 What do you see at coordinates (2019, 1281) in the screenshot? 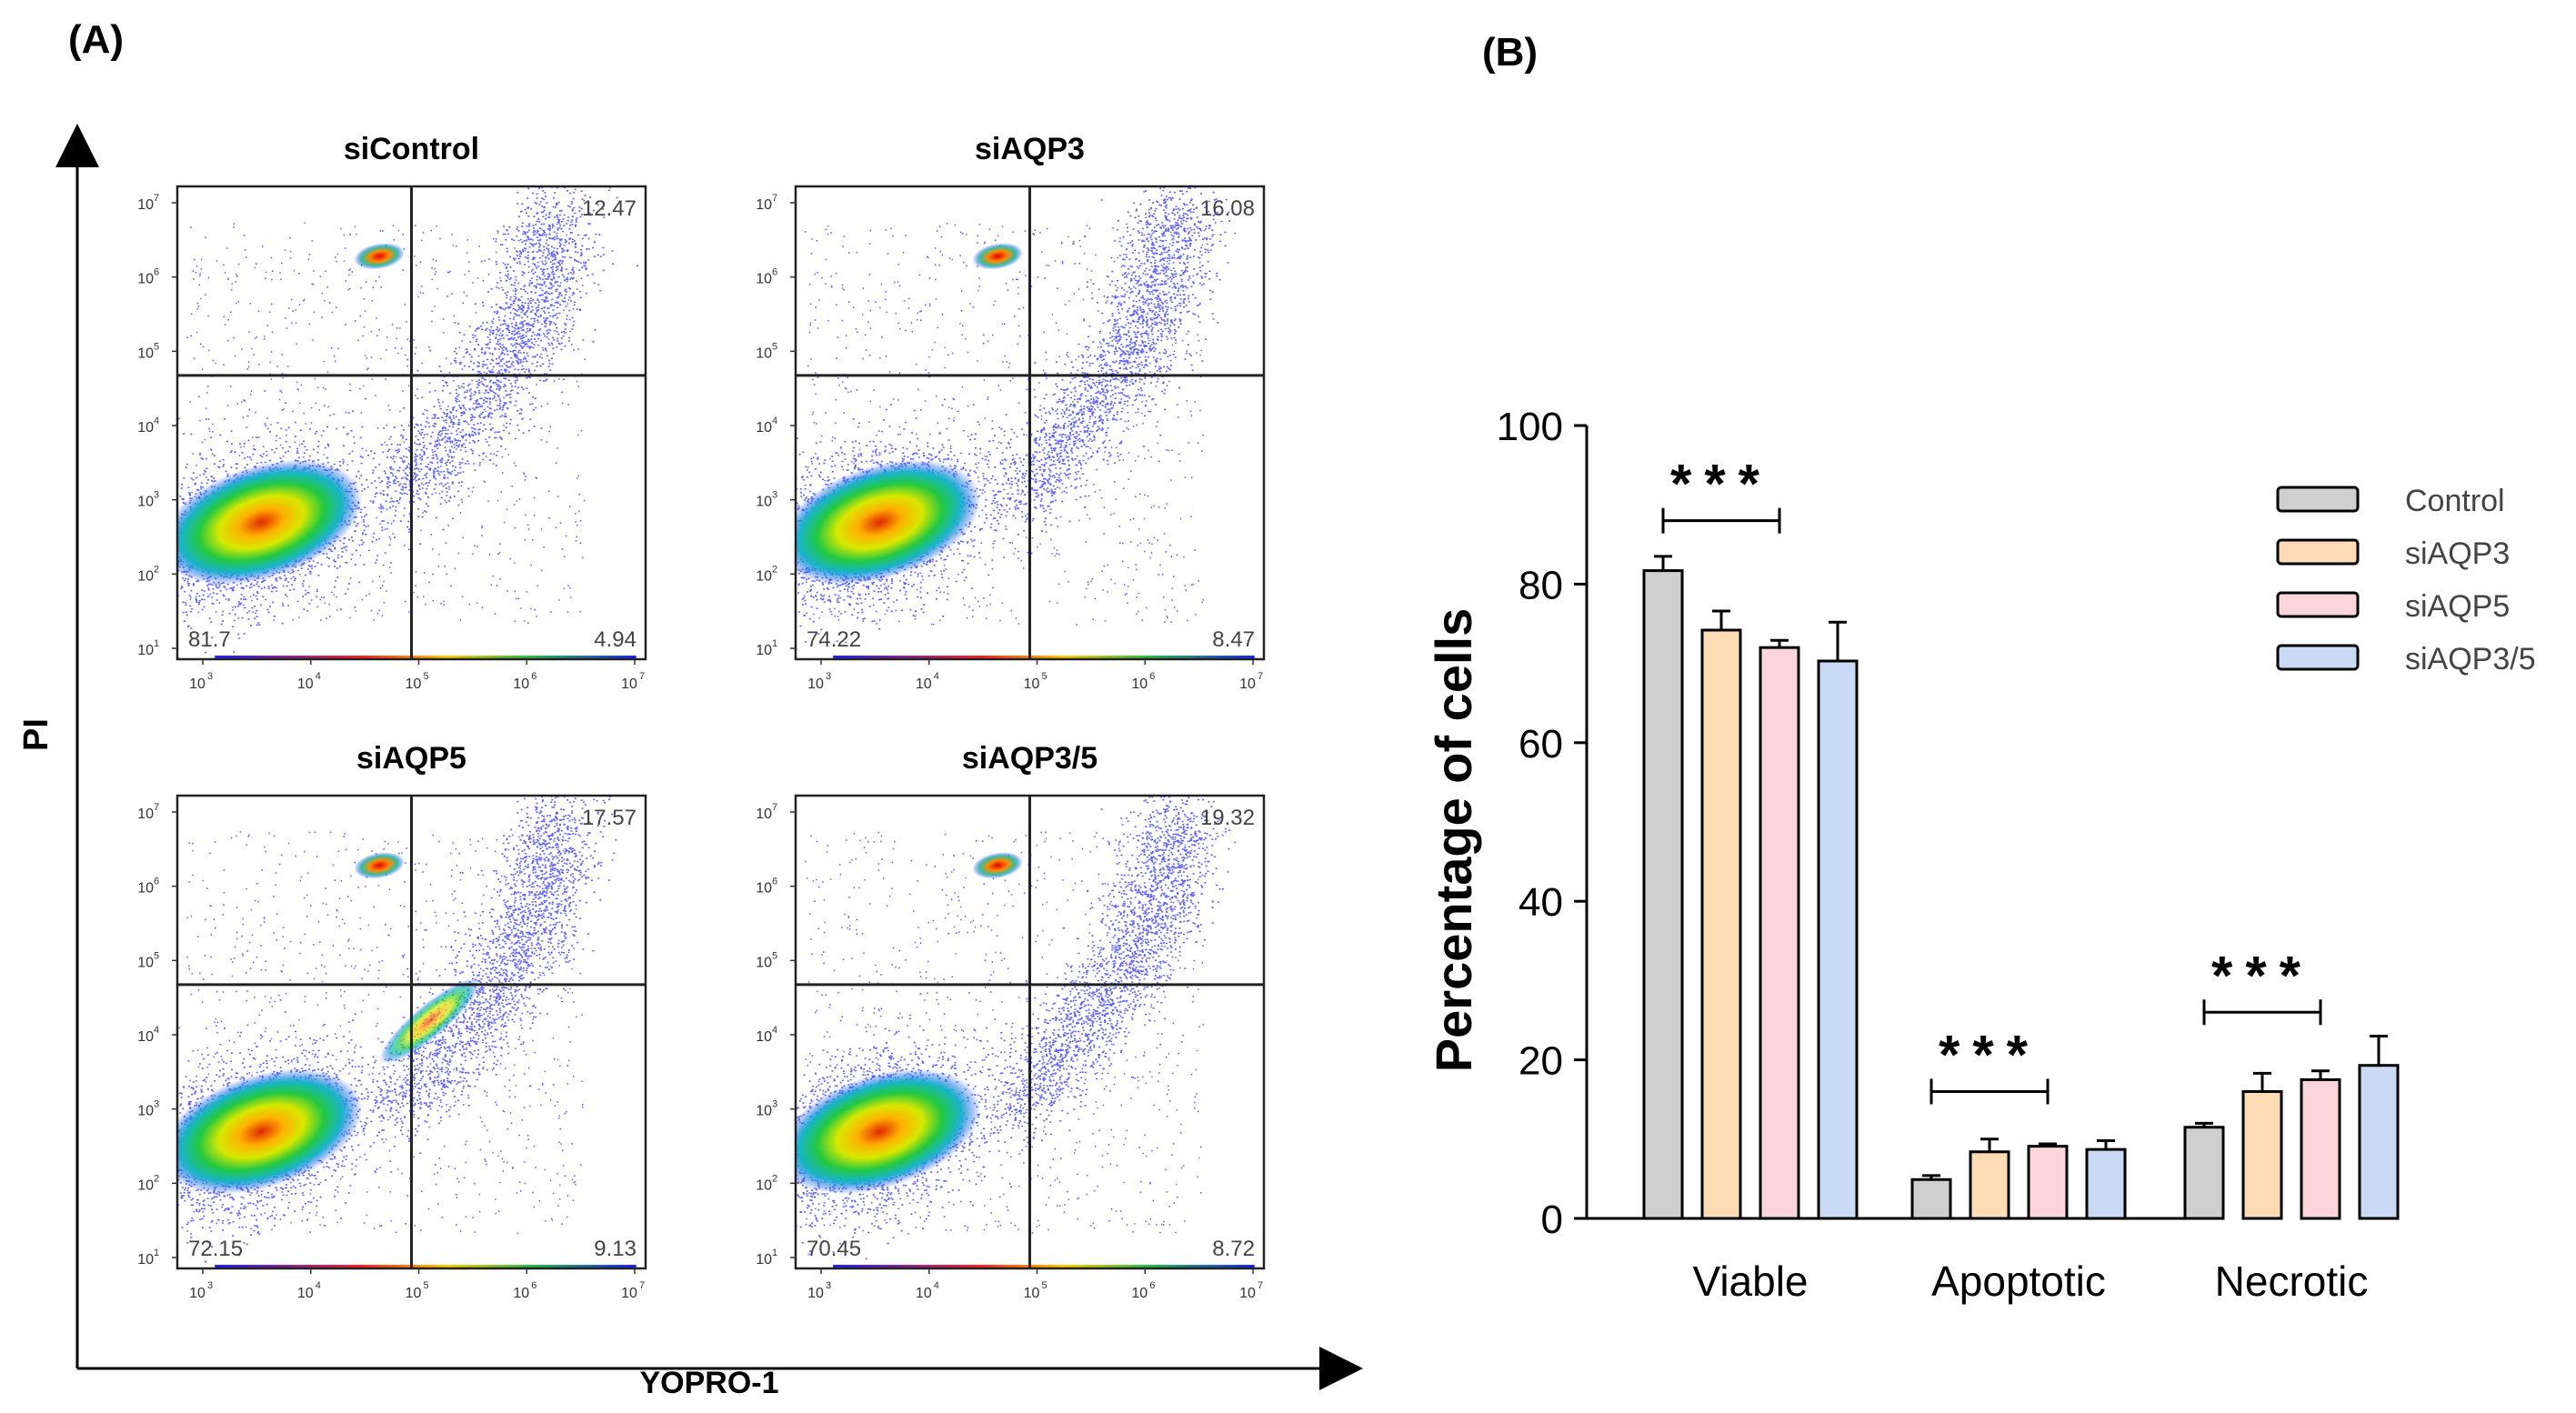
I see `category-label: Apoptotic` at bounding box center [2019, 1281].